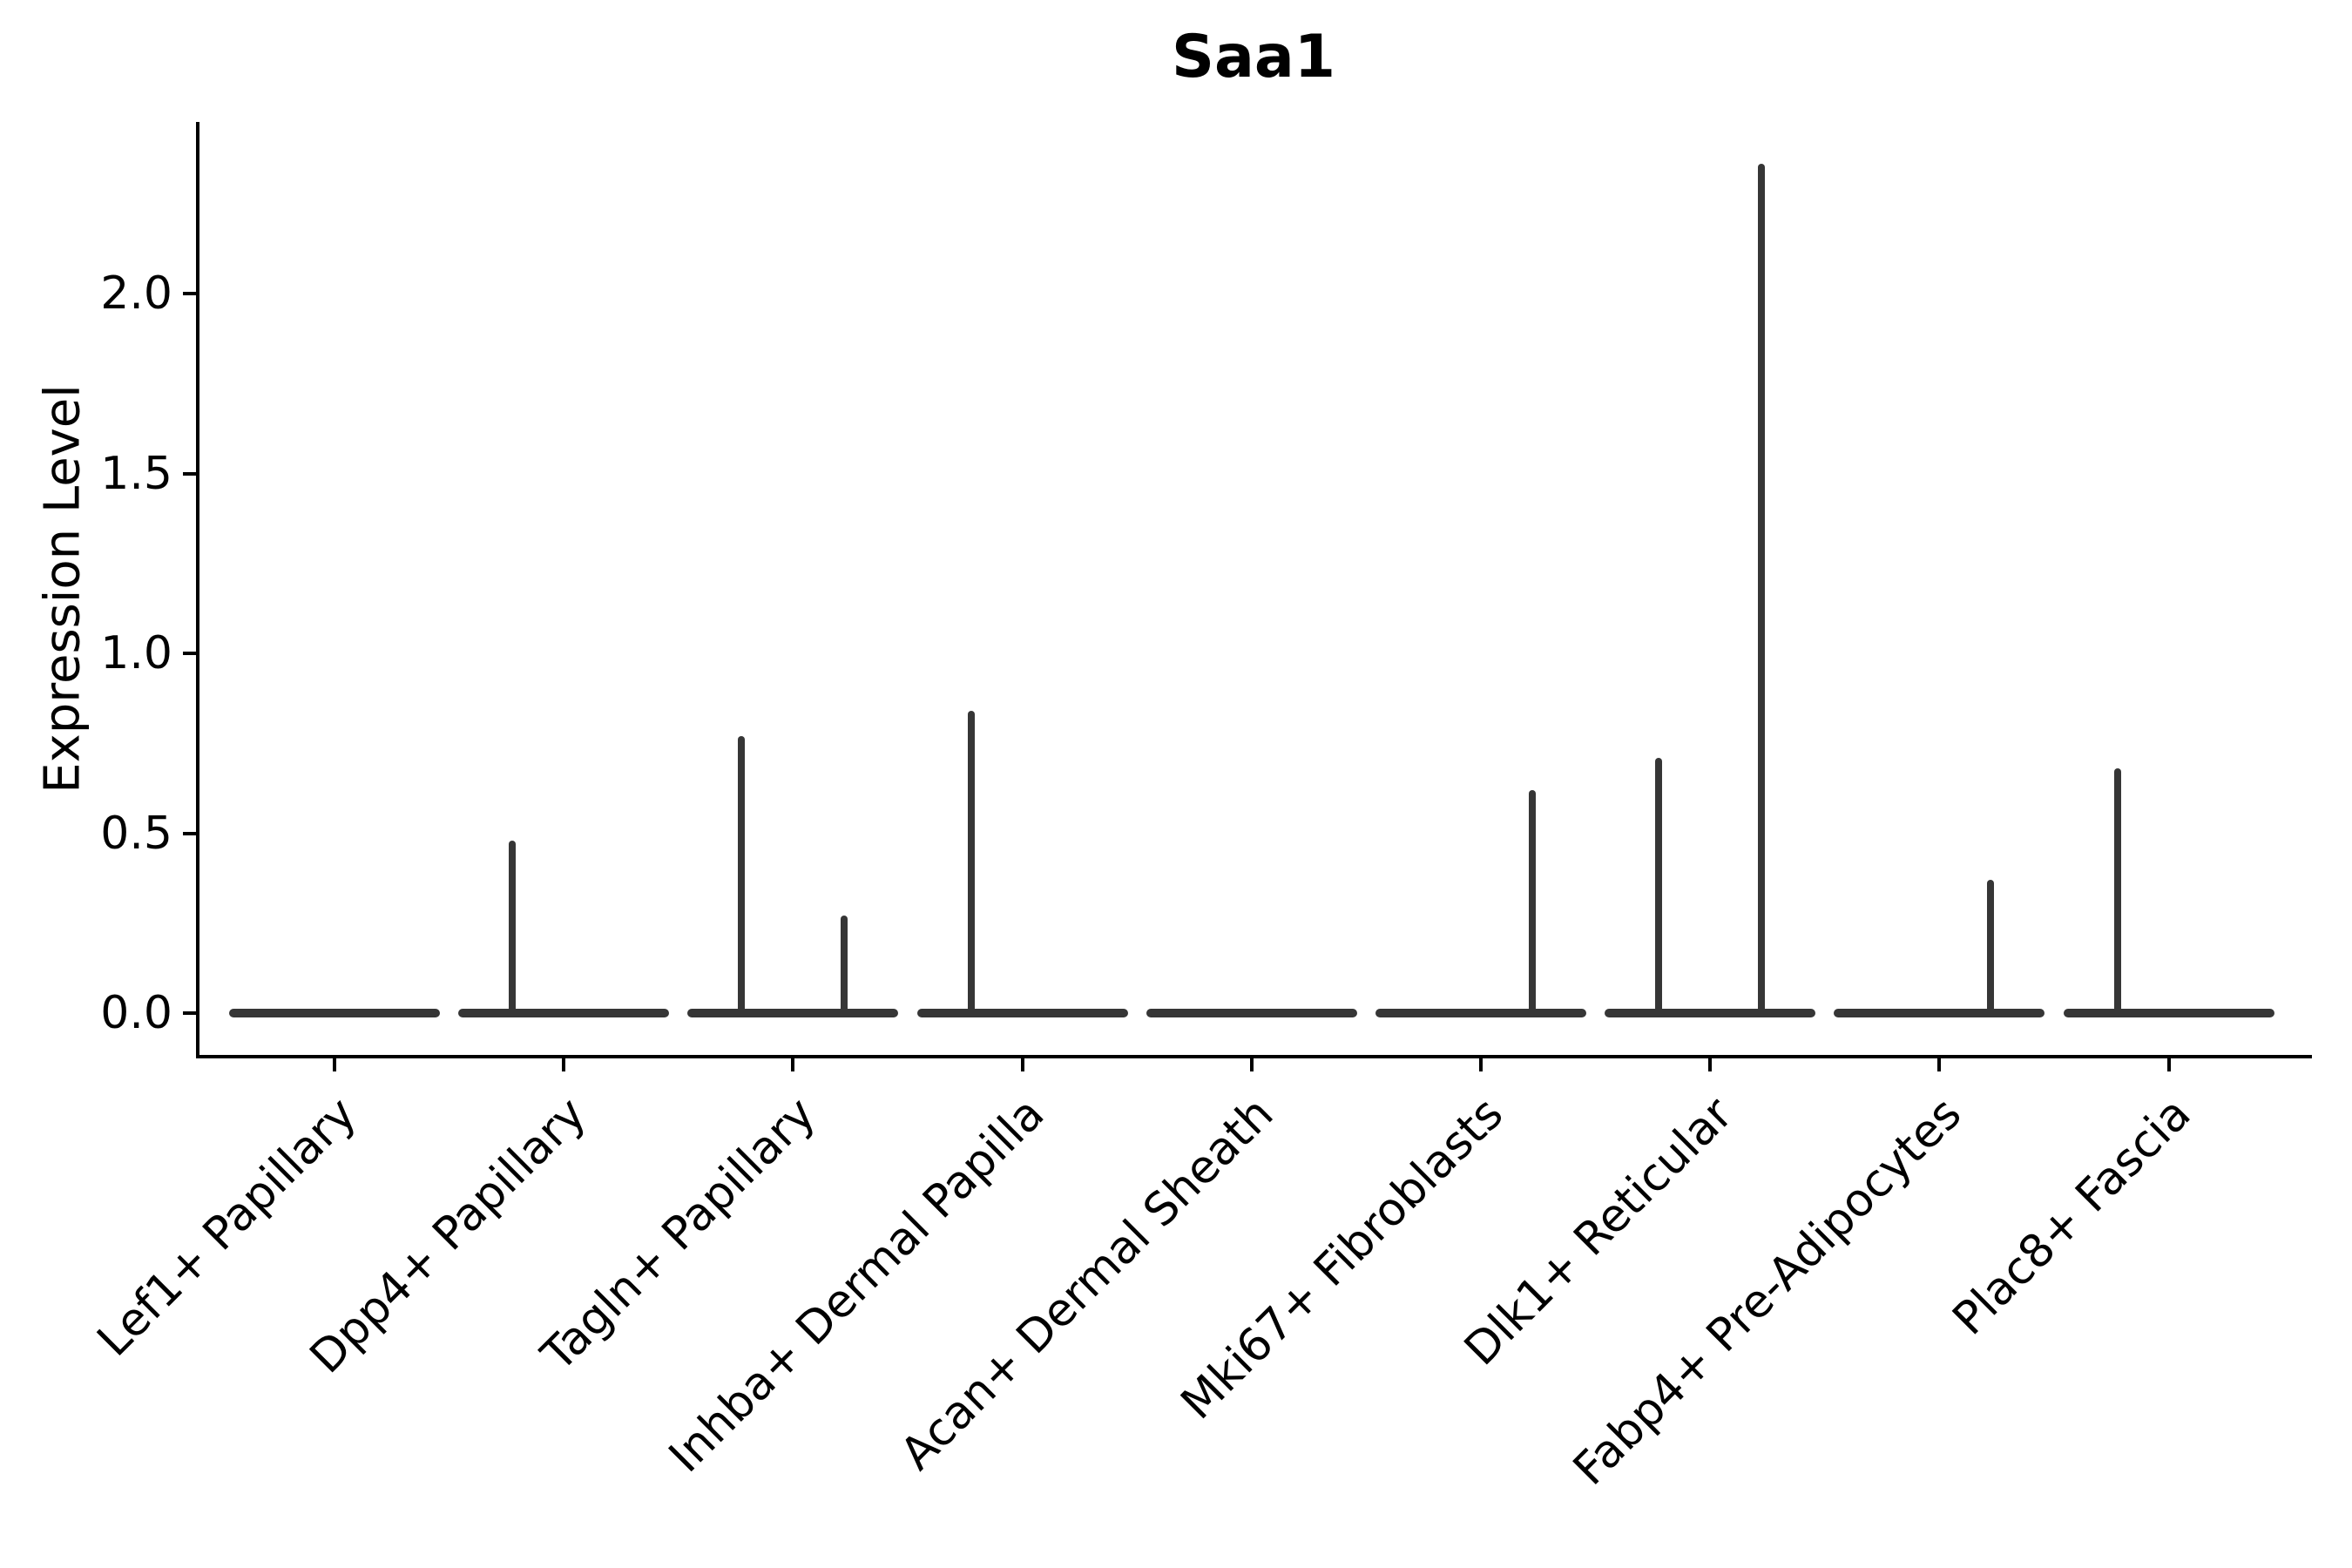  What do you see at coordinates (1087, 1284) in the screenshot?
I see `x-tick-label: Acan+ Dermal Sheath` at bounding box center [1087, 1284].